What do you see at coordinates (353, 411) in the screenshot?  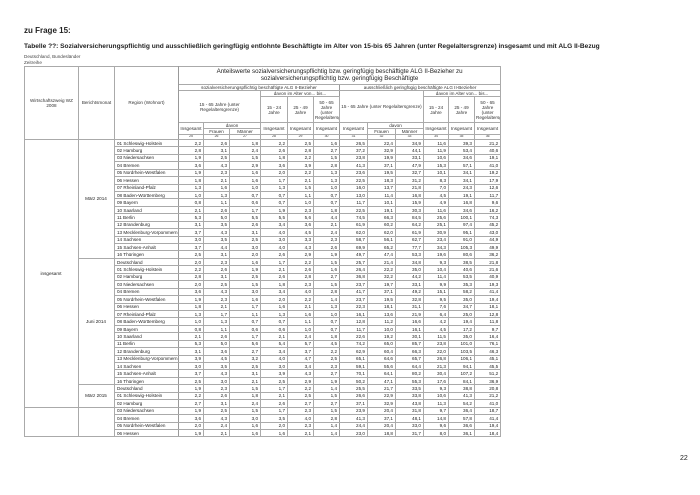 I see `value-cell: 23,9` at bounding box center [353, 411].